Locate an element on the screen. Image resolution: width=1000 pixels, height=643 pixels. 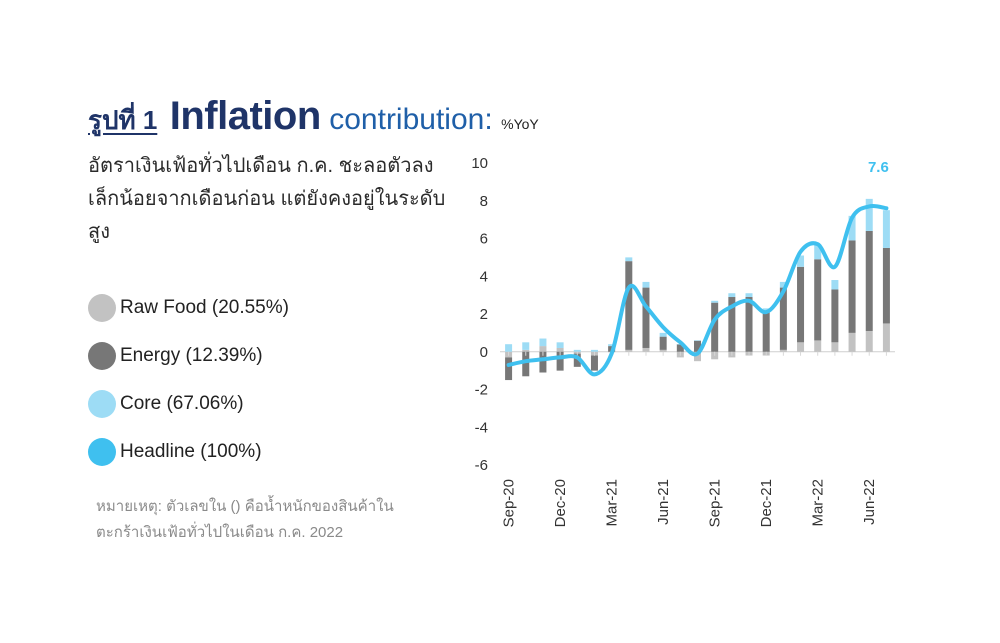
y-tick-label: 10 is located at coordinates (479, 163).